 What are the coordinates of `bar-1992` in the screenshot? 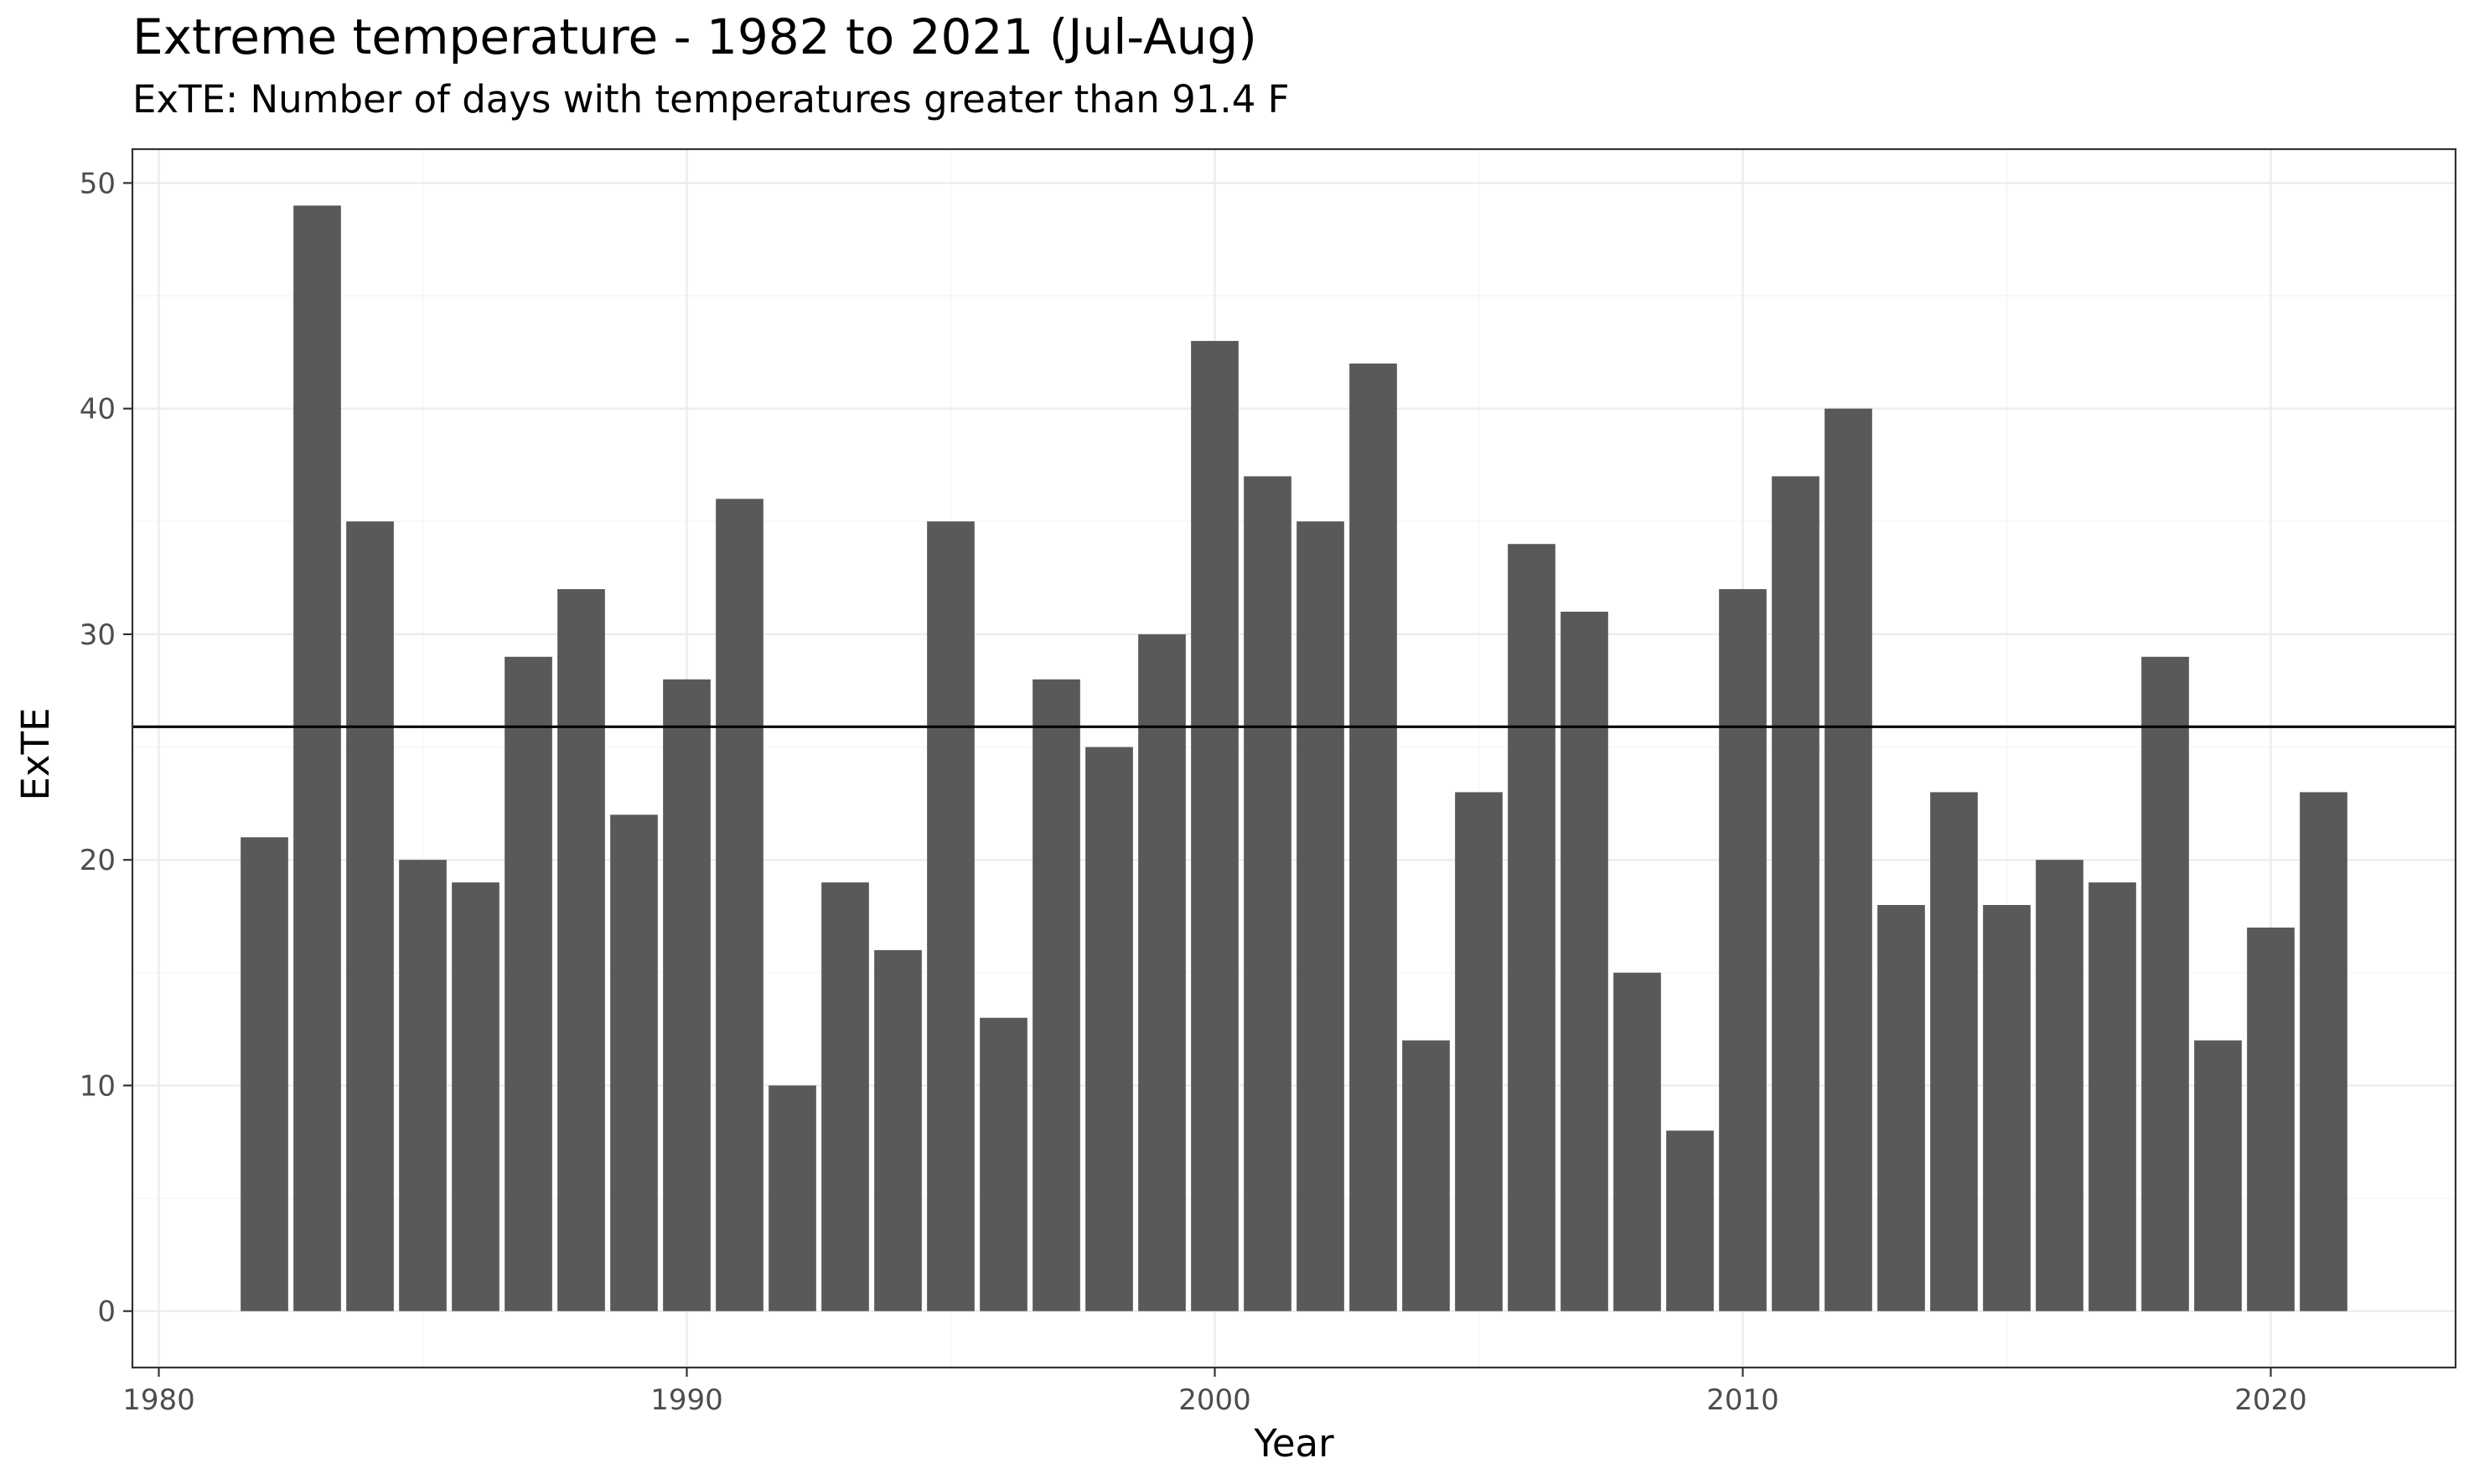 It's located at (792, 1198).